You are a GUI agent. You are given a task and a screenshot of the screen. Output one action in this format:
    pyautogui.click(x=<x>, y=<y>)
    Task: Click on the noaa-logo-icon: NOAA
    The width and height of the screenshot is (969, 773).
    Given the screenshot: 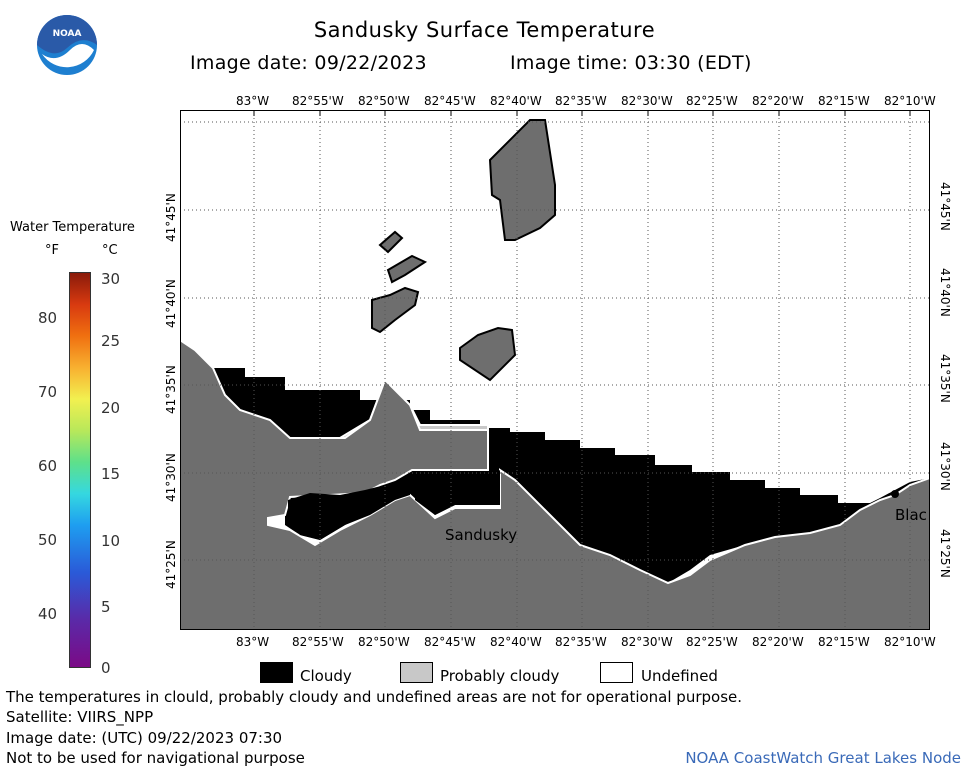 What is the action you would take?
    pyautogui.click(x=67, y=45)
    